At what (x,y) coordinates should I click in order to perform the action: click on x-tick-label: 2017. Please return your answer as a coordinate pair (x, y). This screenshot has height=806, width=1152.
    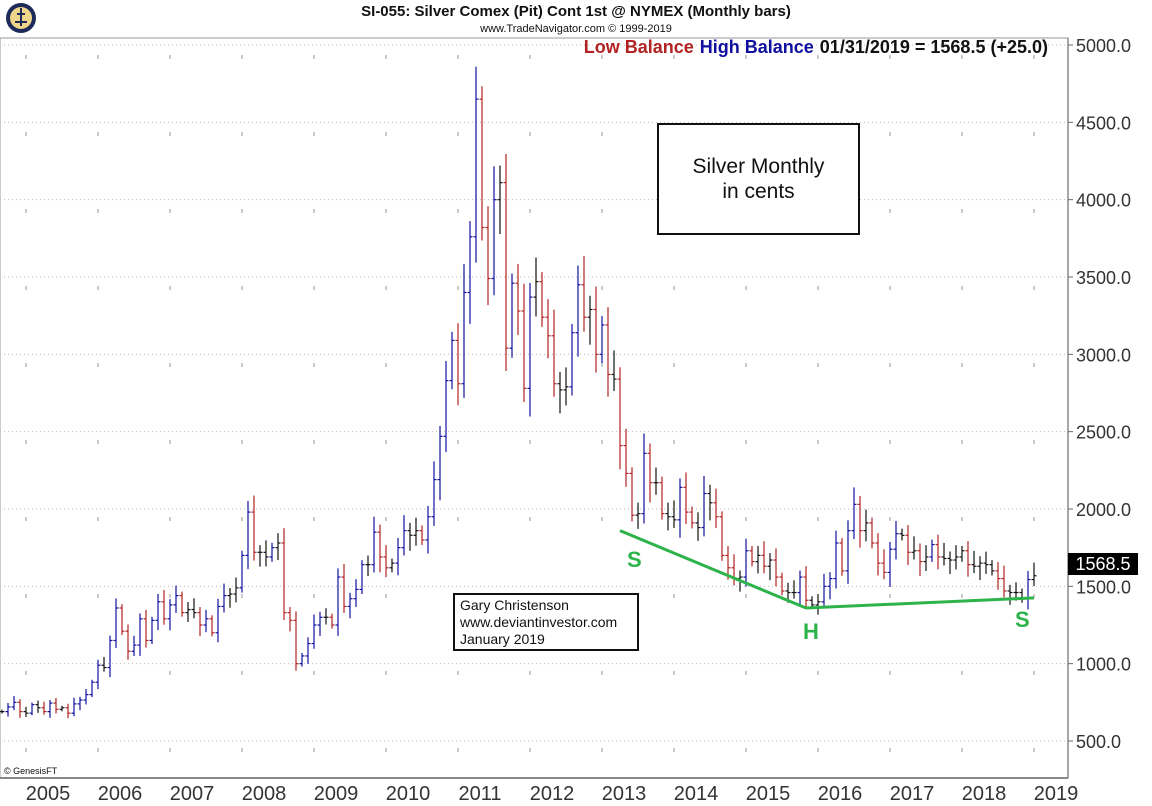
    Looking at the image, I should click on (912, 794).